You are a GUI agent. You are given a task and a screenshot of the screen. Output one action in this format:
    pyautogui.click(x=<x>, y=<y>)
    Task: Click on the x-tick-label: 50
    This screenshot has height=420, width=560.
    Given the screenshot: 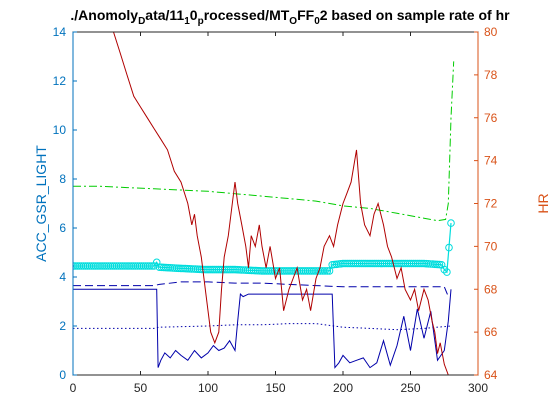 What is the action you would take?
    pyautogui.click(x=141, y=388)
    